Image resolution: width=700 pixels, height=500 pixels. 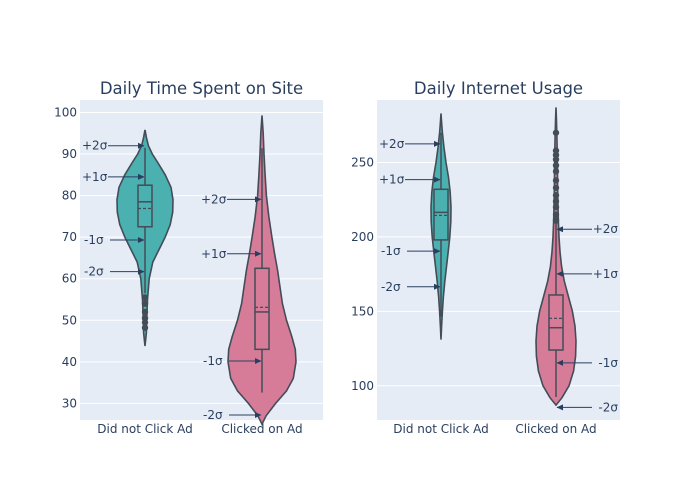 I want to click on y-tick-label: 30, so click(x=69, y=403).